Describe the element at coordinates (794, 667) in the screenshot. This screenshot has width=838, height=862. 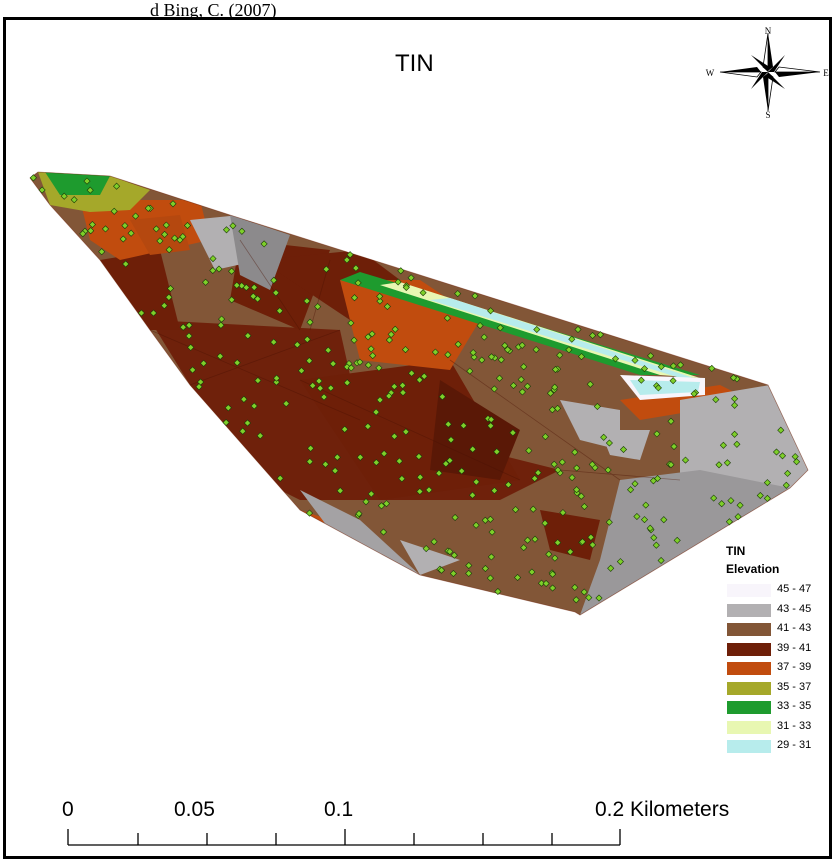
I see `legend-label: 37 - 39` at that location.